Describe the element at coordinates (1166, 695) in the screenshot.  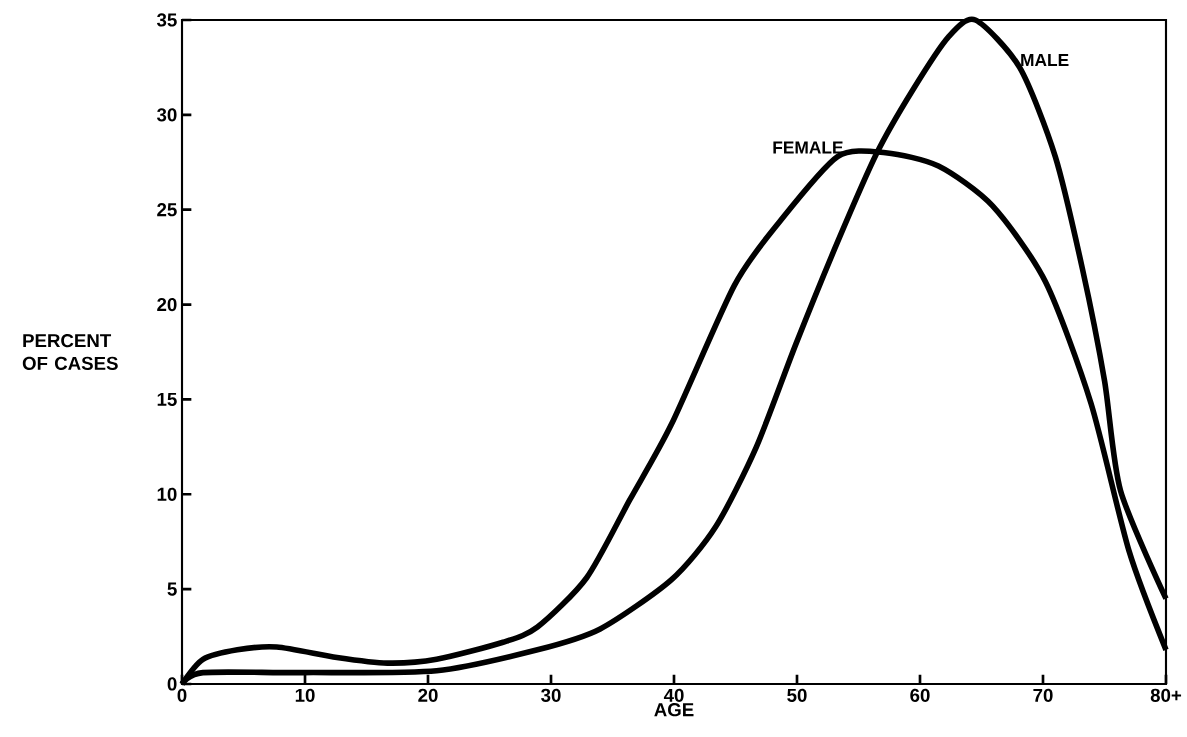
I see `x-tick-label: 80+` at that location.